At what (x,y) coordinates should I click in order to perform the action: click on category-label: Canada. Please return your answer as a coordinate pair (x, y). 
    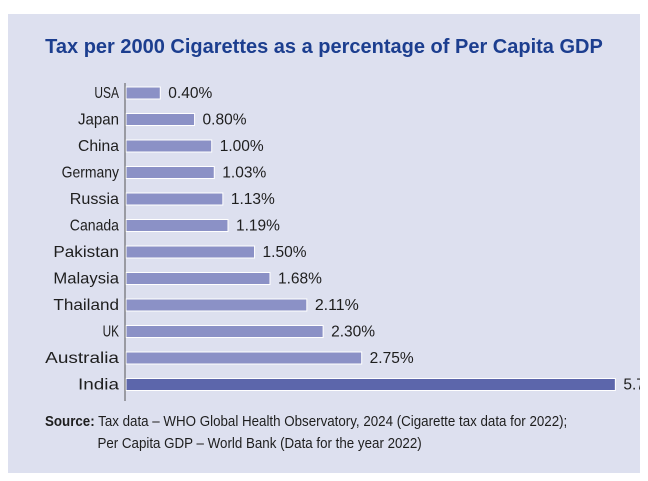
    Looking at the image, I should click on (94, 226).